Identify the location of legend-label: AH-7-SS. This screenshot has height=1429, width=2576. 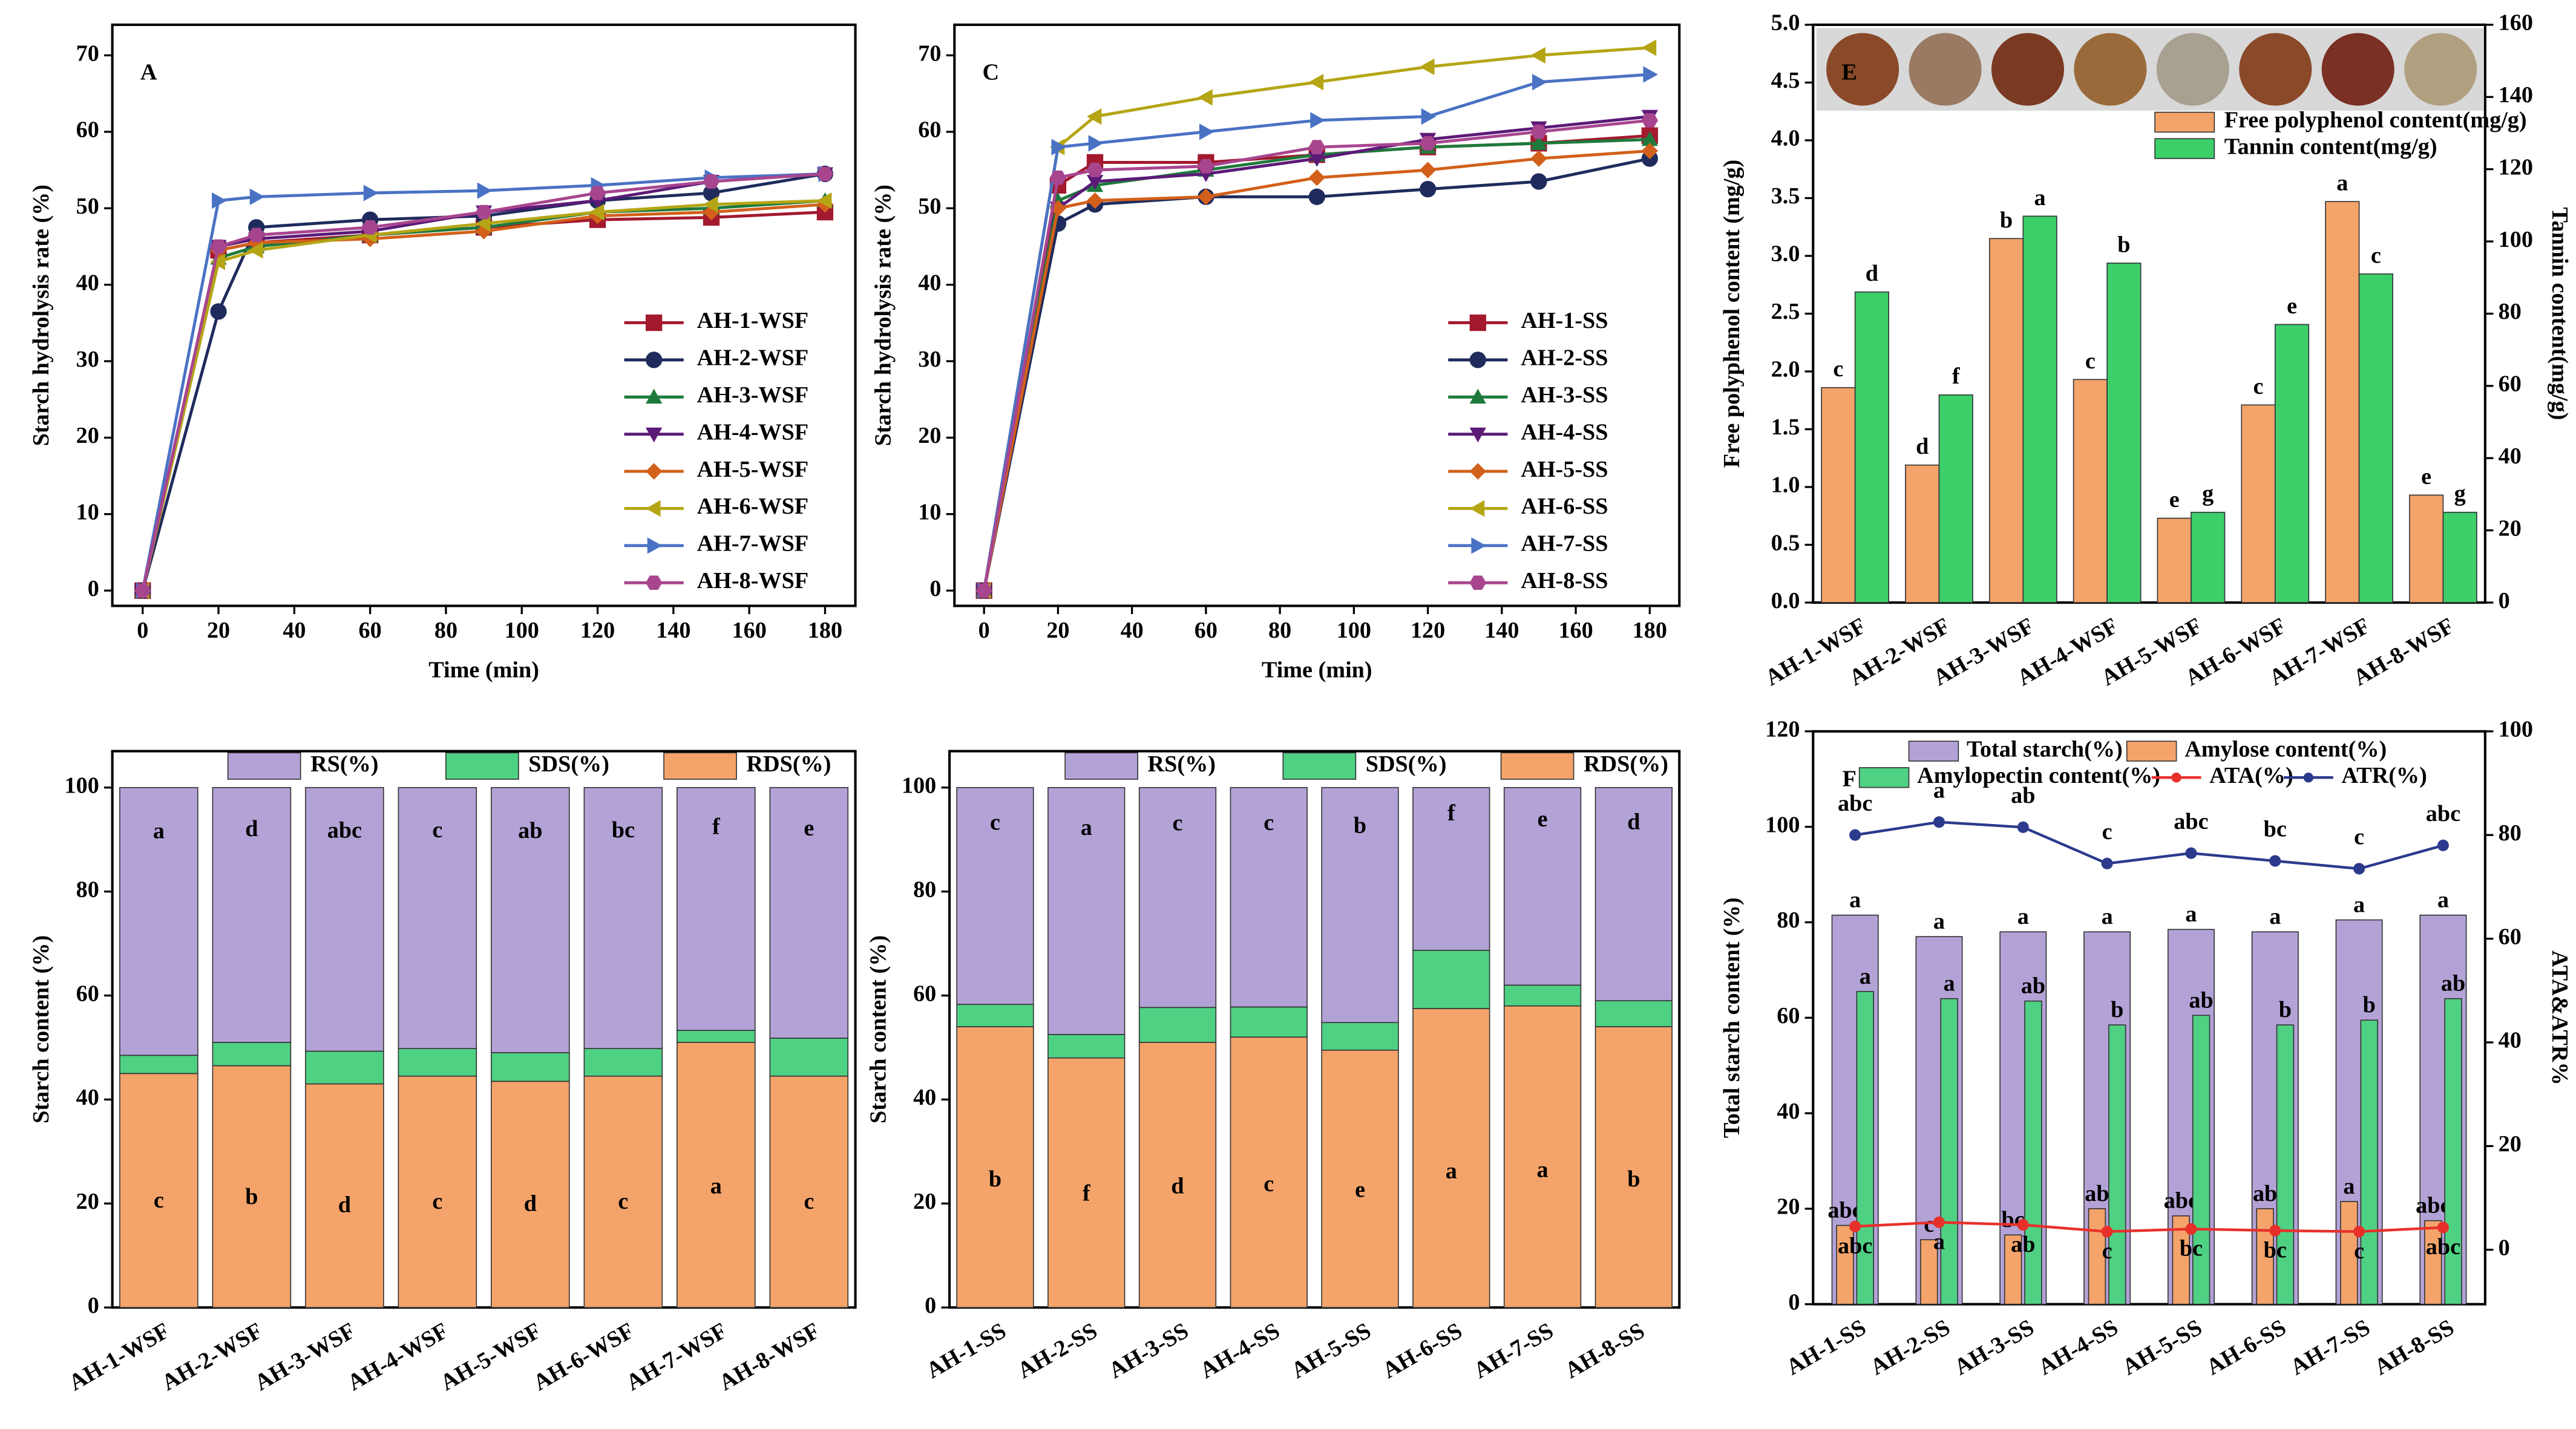
(1564, 544).